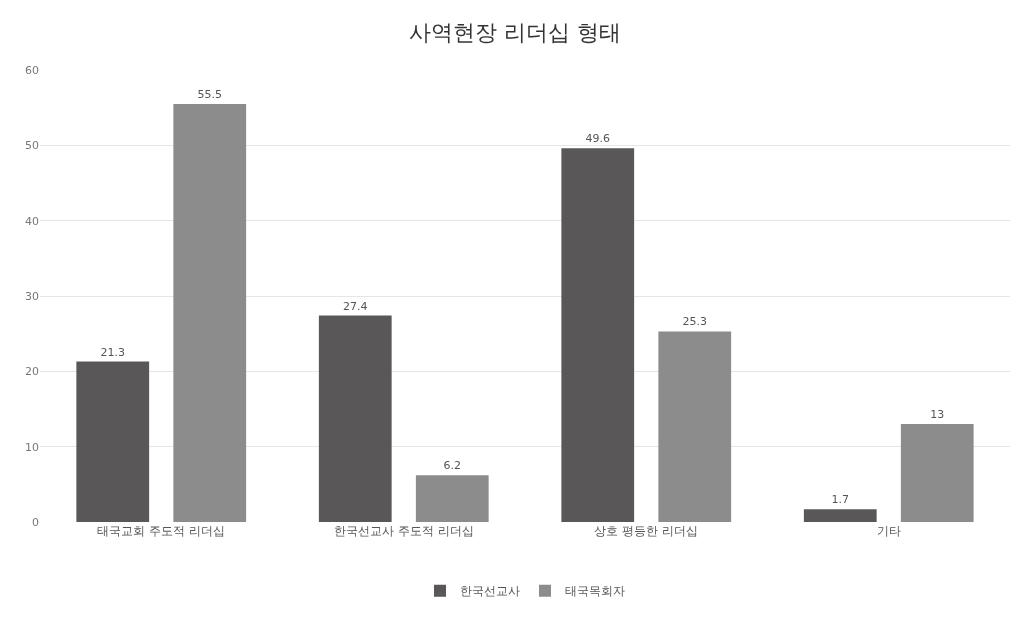 This screenshot has width=1030, height=617. What do you see at coordinates (355, 306) in the screenshot?
I see `data-label: 27.4` at bounding box center [355, 306].